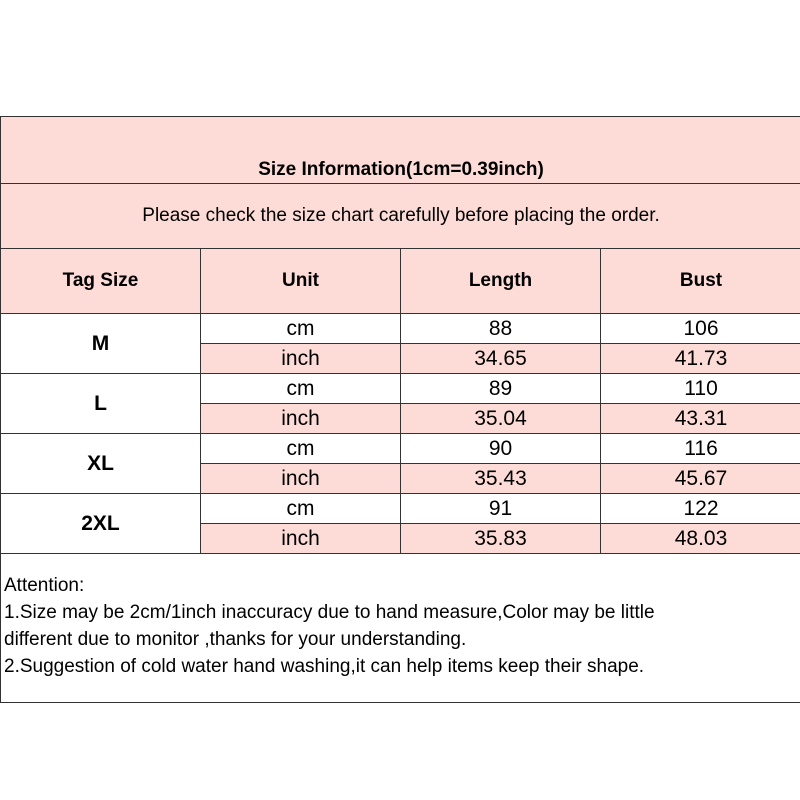 This screenshot has width=800, height=800. I want to click on length-cell: 34.65, so click(500, 358).